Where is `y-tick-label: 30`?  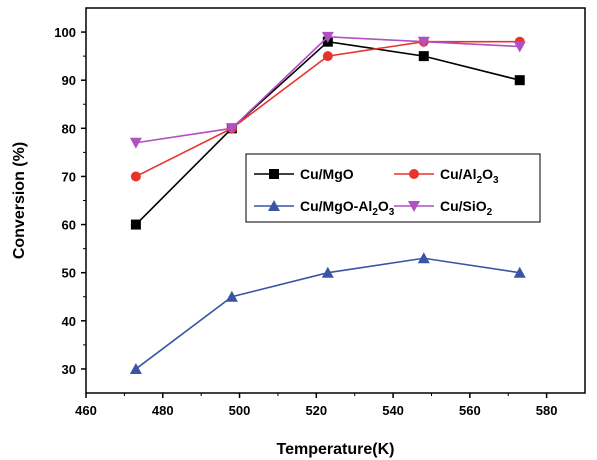 y-tick-label: 30 is located at coordinates (69, 369).